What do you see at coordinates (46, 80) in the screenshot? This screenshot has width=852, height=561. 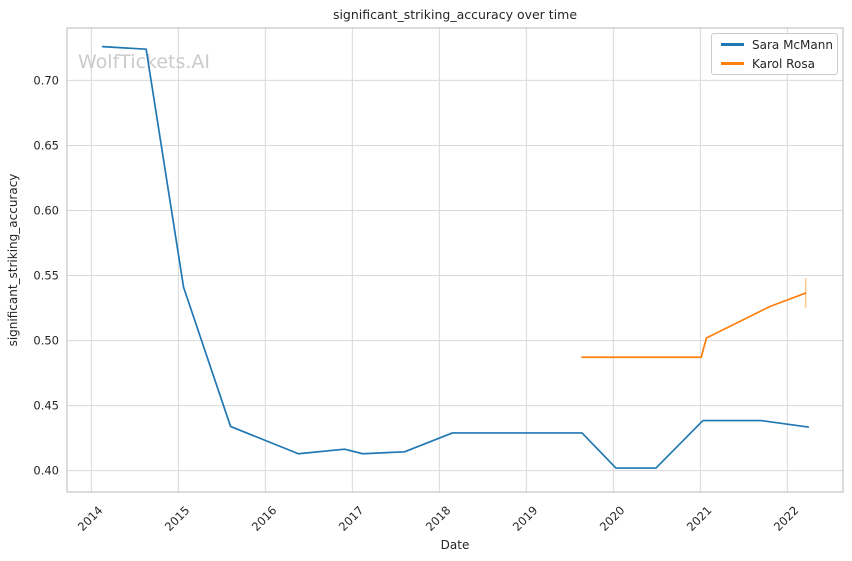 I see `y-tick-label: 0.70` at bounding box center [46, 80].